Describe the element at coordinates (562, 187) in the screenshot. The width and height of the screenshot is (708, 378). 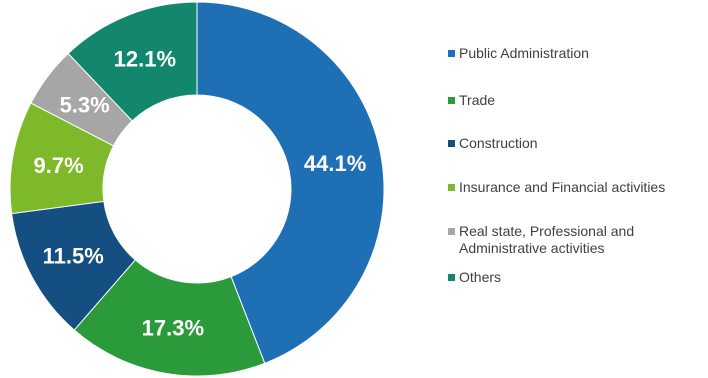
I see `legend-label-3: Insurance and Financial activities` at that location.